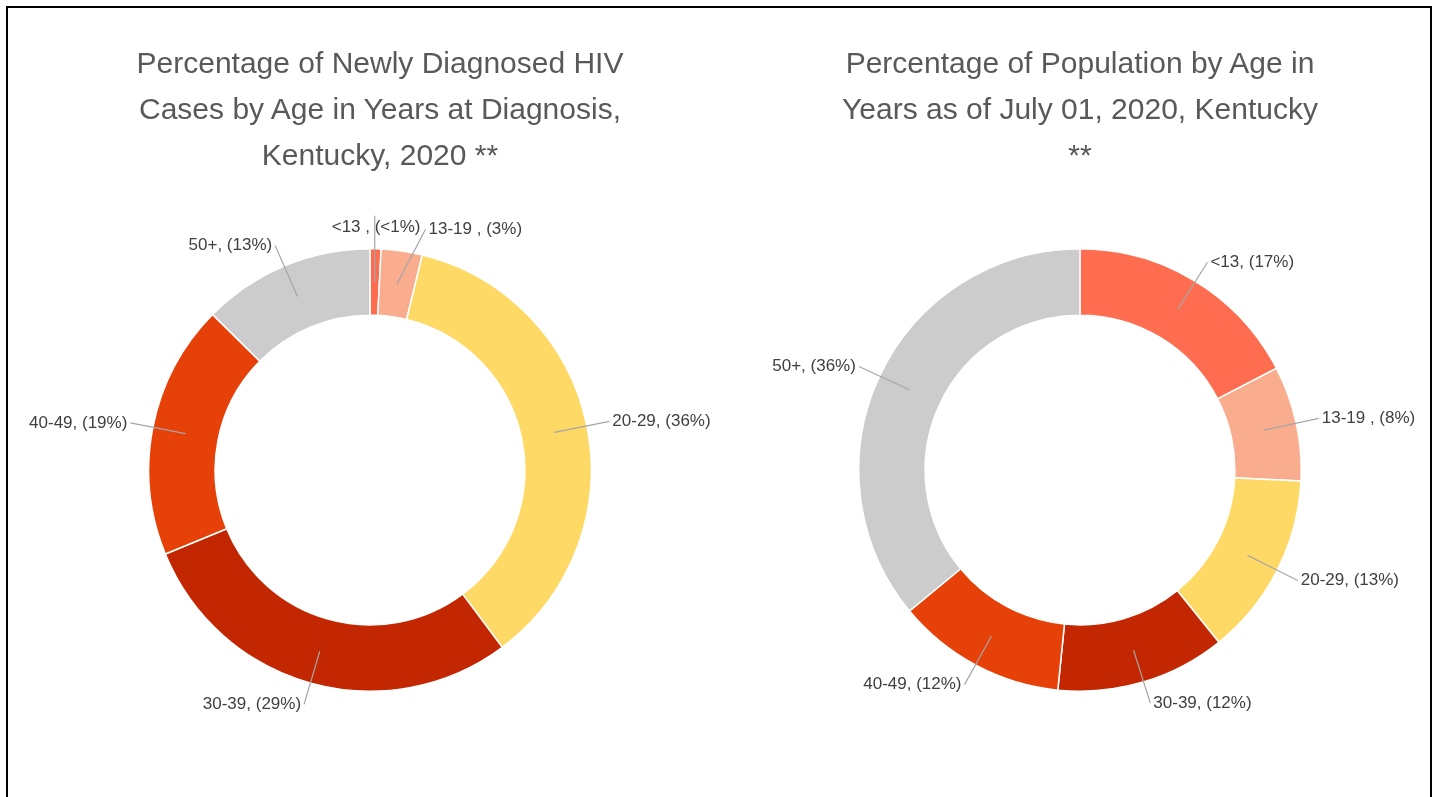 The width and height of the screenshot is (1440, 797). What do you see at coordinates (661, 421) in the screenshot?
I see `slice-label: 20-29, (36%)` at bounding box center [661, 421].